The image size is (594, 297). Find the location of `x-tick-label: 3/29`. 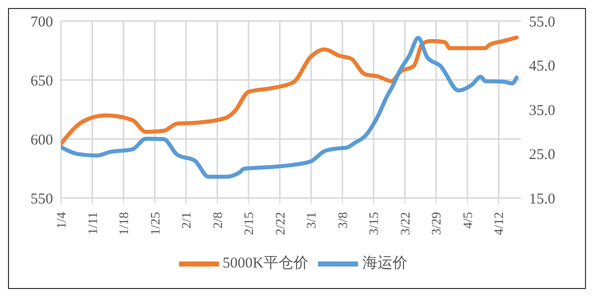

x-tick-label: 3/29 is located at coordinates (436, 224).